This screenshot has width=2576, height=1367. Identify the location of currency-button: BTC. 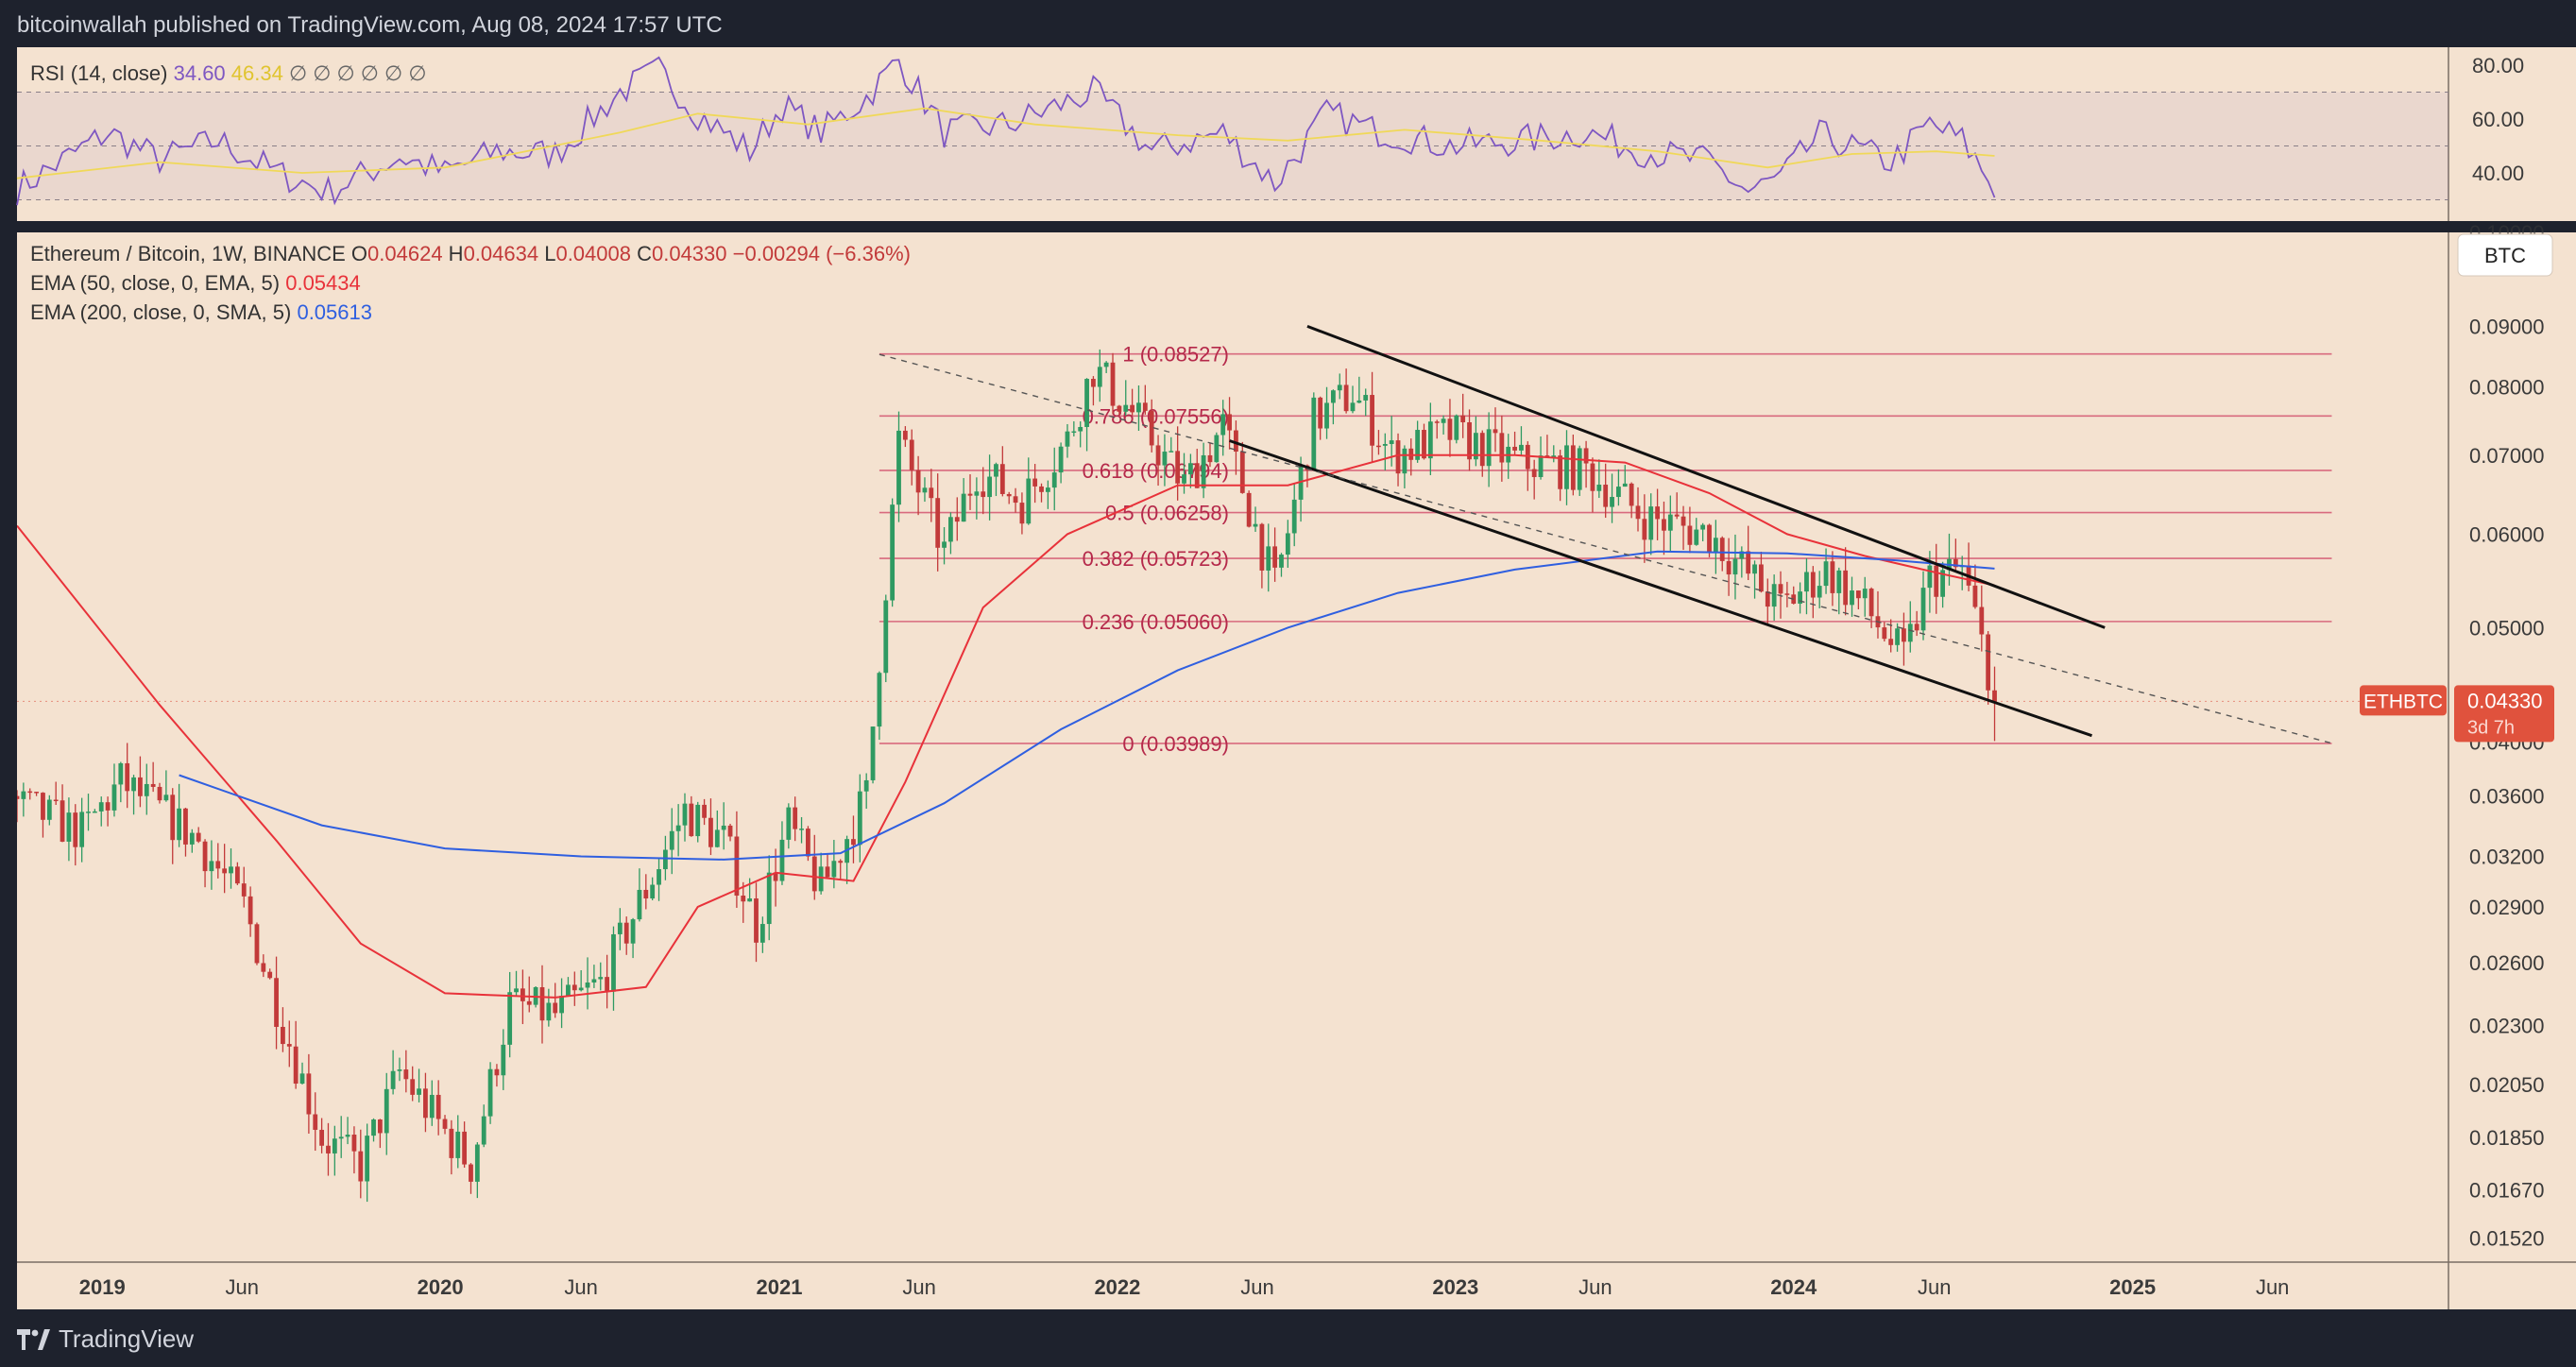
(2505, 255).